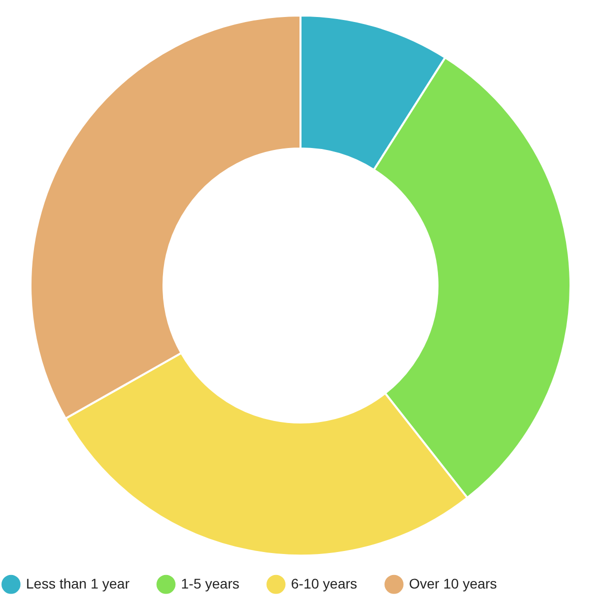 The width and height of the screenshot is (601, 608). I want to click on legend-label: 6-10 years, so click(324, 583).